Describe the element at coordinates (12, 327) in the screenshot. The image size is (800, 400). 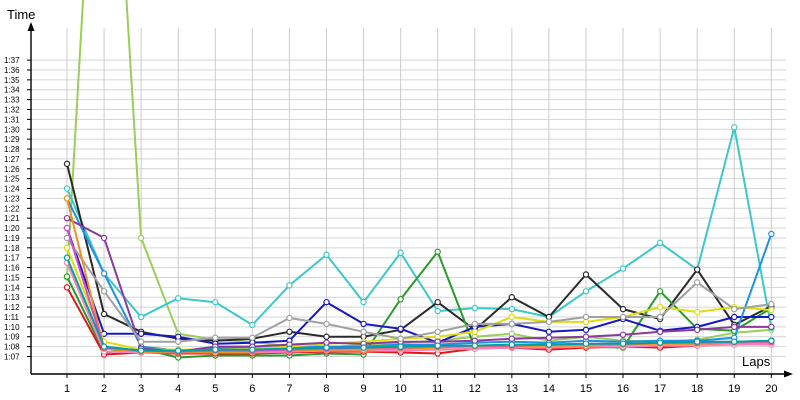
I see `y-tick-label: 1:10` at that location.